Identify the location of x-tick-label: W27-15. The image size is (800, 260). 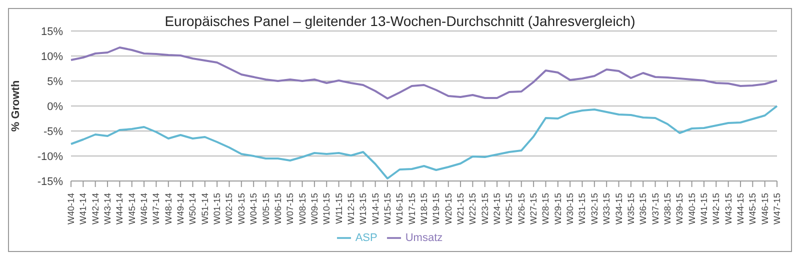
(533, 209).